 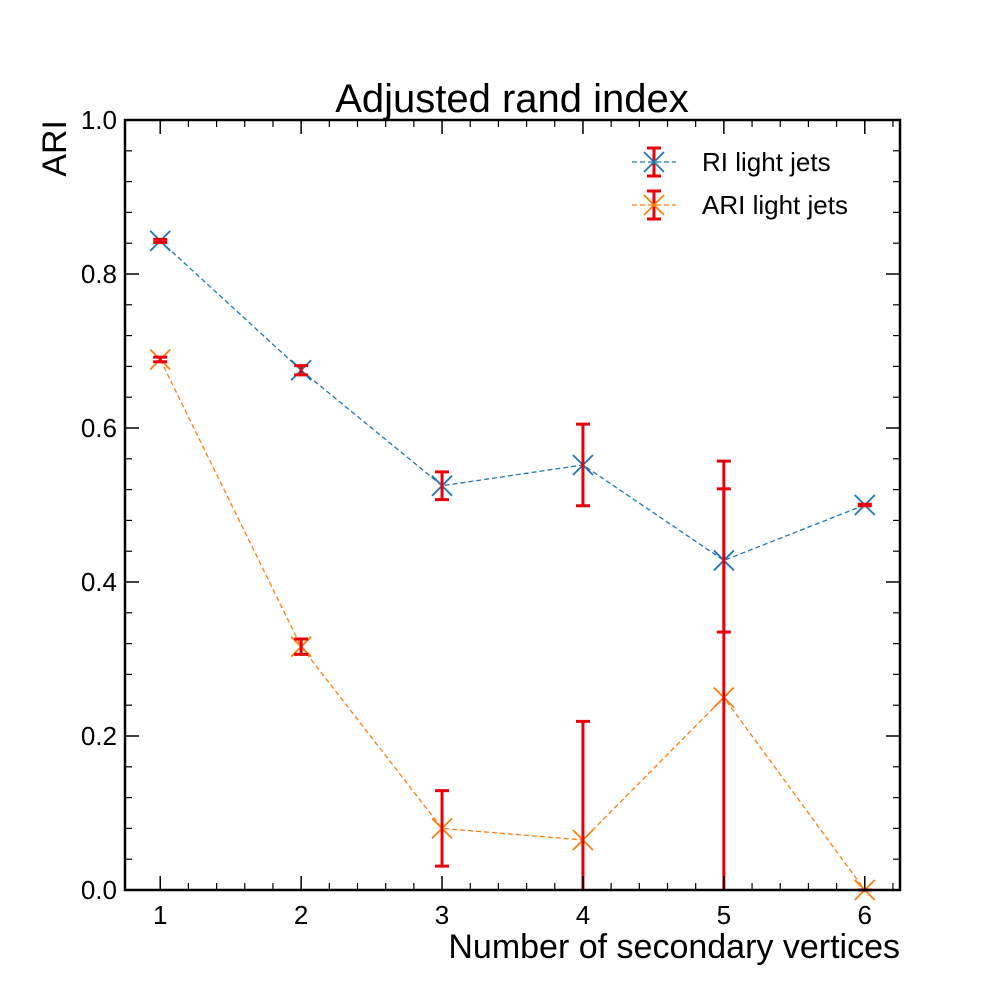 What do you see at coordinates (160, 915) in the screenshot?
I see `x-tick-label: 1` at bounding box center [160, 915].